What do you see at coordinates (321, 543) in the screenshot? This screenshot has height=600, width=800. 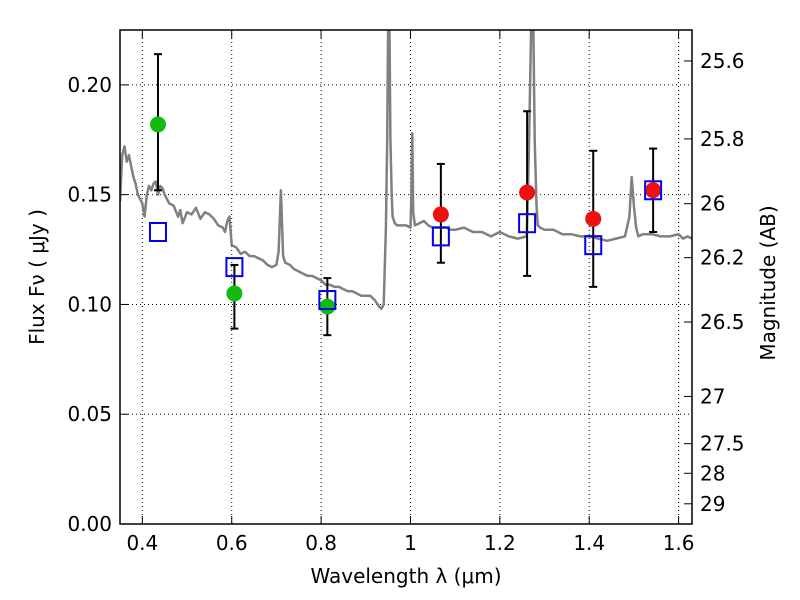 I see `x-tick-label: 0.8` at bounding box center [321, 543].